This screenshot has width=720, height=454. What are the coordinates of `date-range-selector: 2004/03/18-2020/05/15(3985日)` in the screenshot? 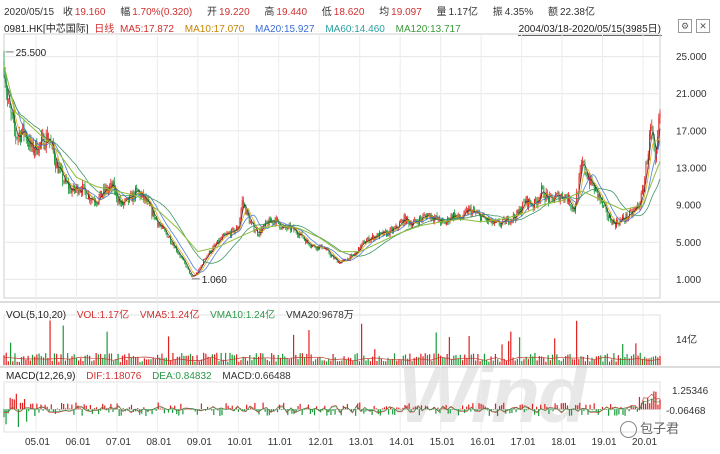 It's located at (589, 28).